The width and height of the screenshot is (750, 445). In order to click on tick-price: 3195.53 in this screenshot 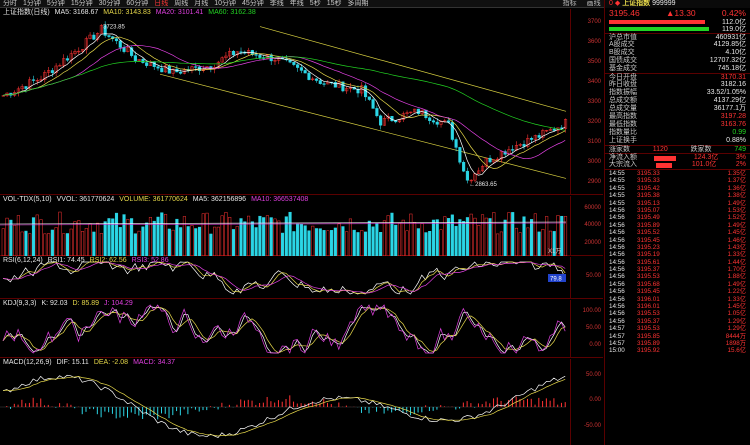, I will do `click(648, 314)`.